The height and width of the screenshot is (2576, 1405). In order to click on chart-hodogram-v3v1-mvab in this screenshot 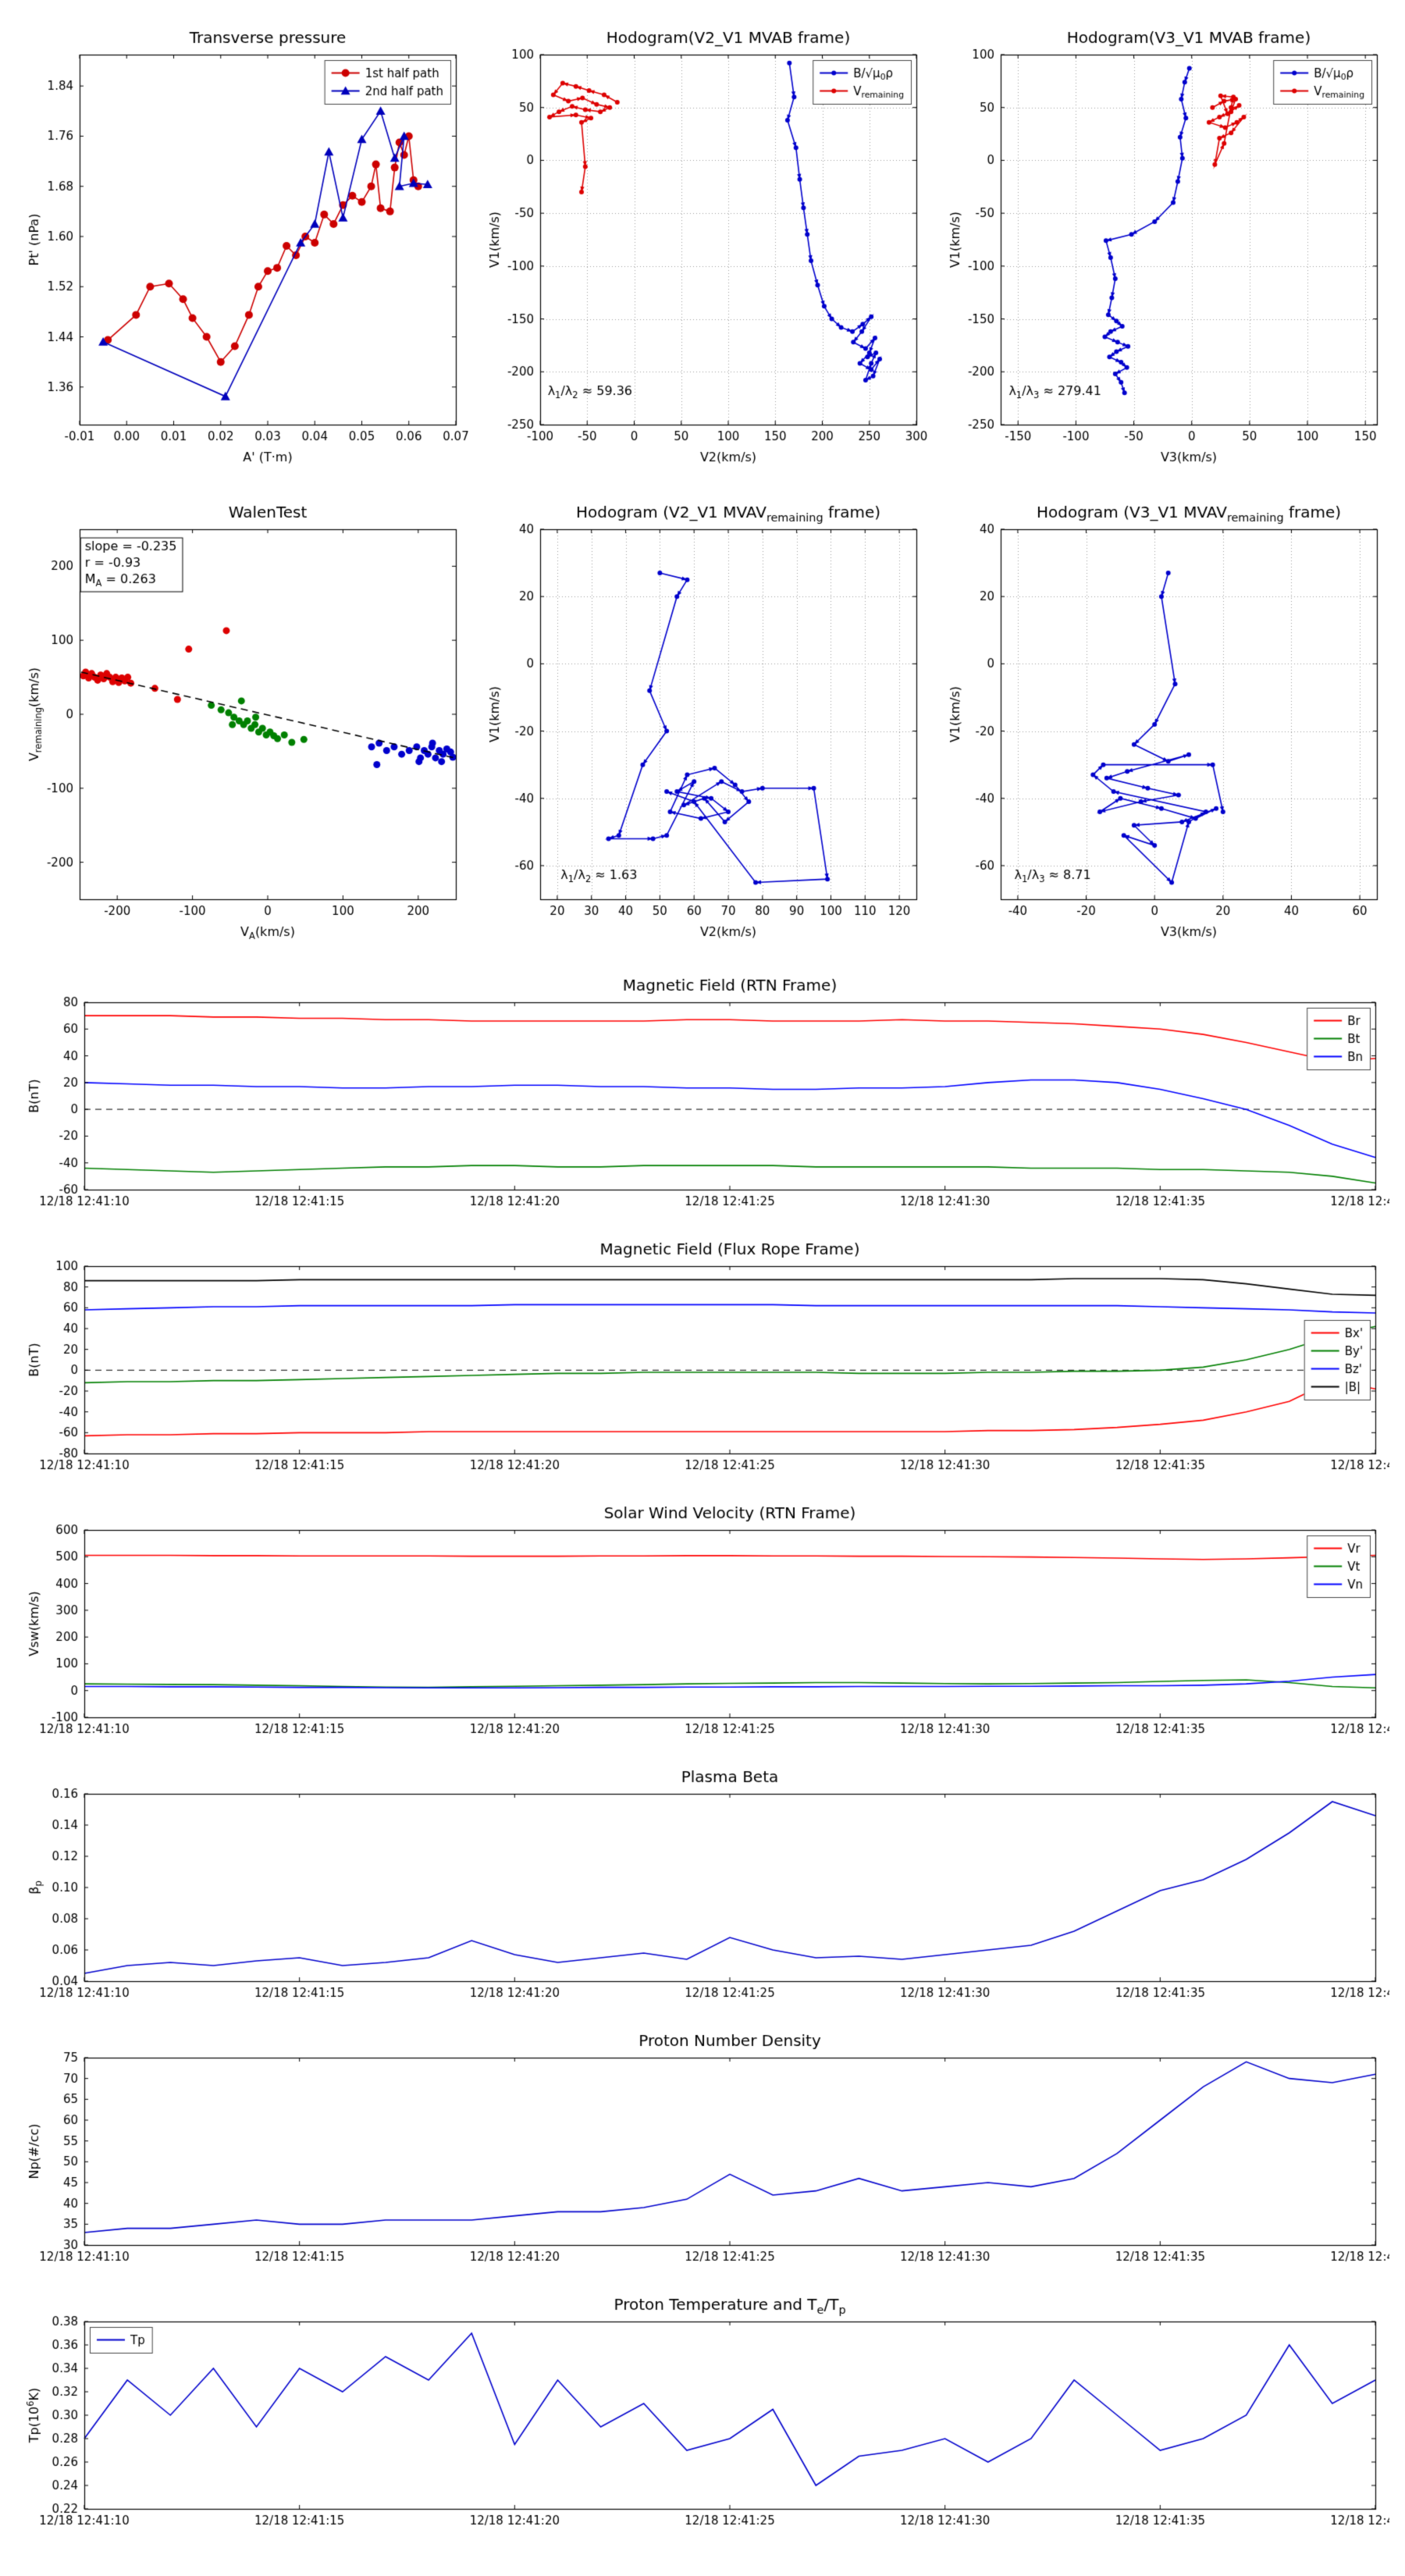, I will do `click(1163, 245)`.